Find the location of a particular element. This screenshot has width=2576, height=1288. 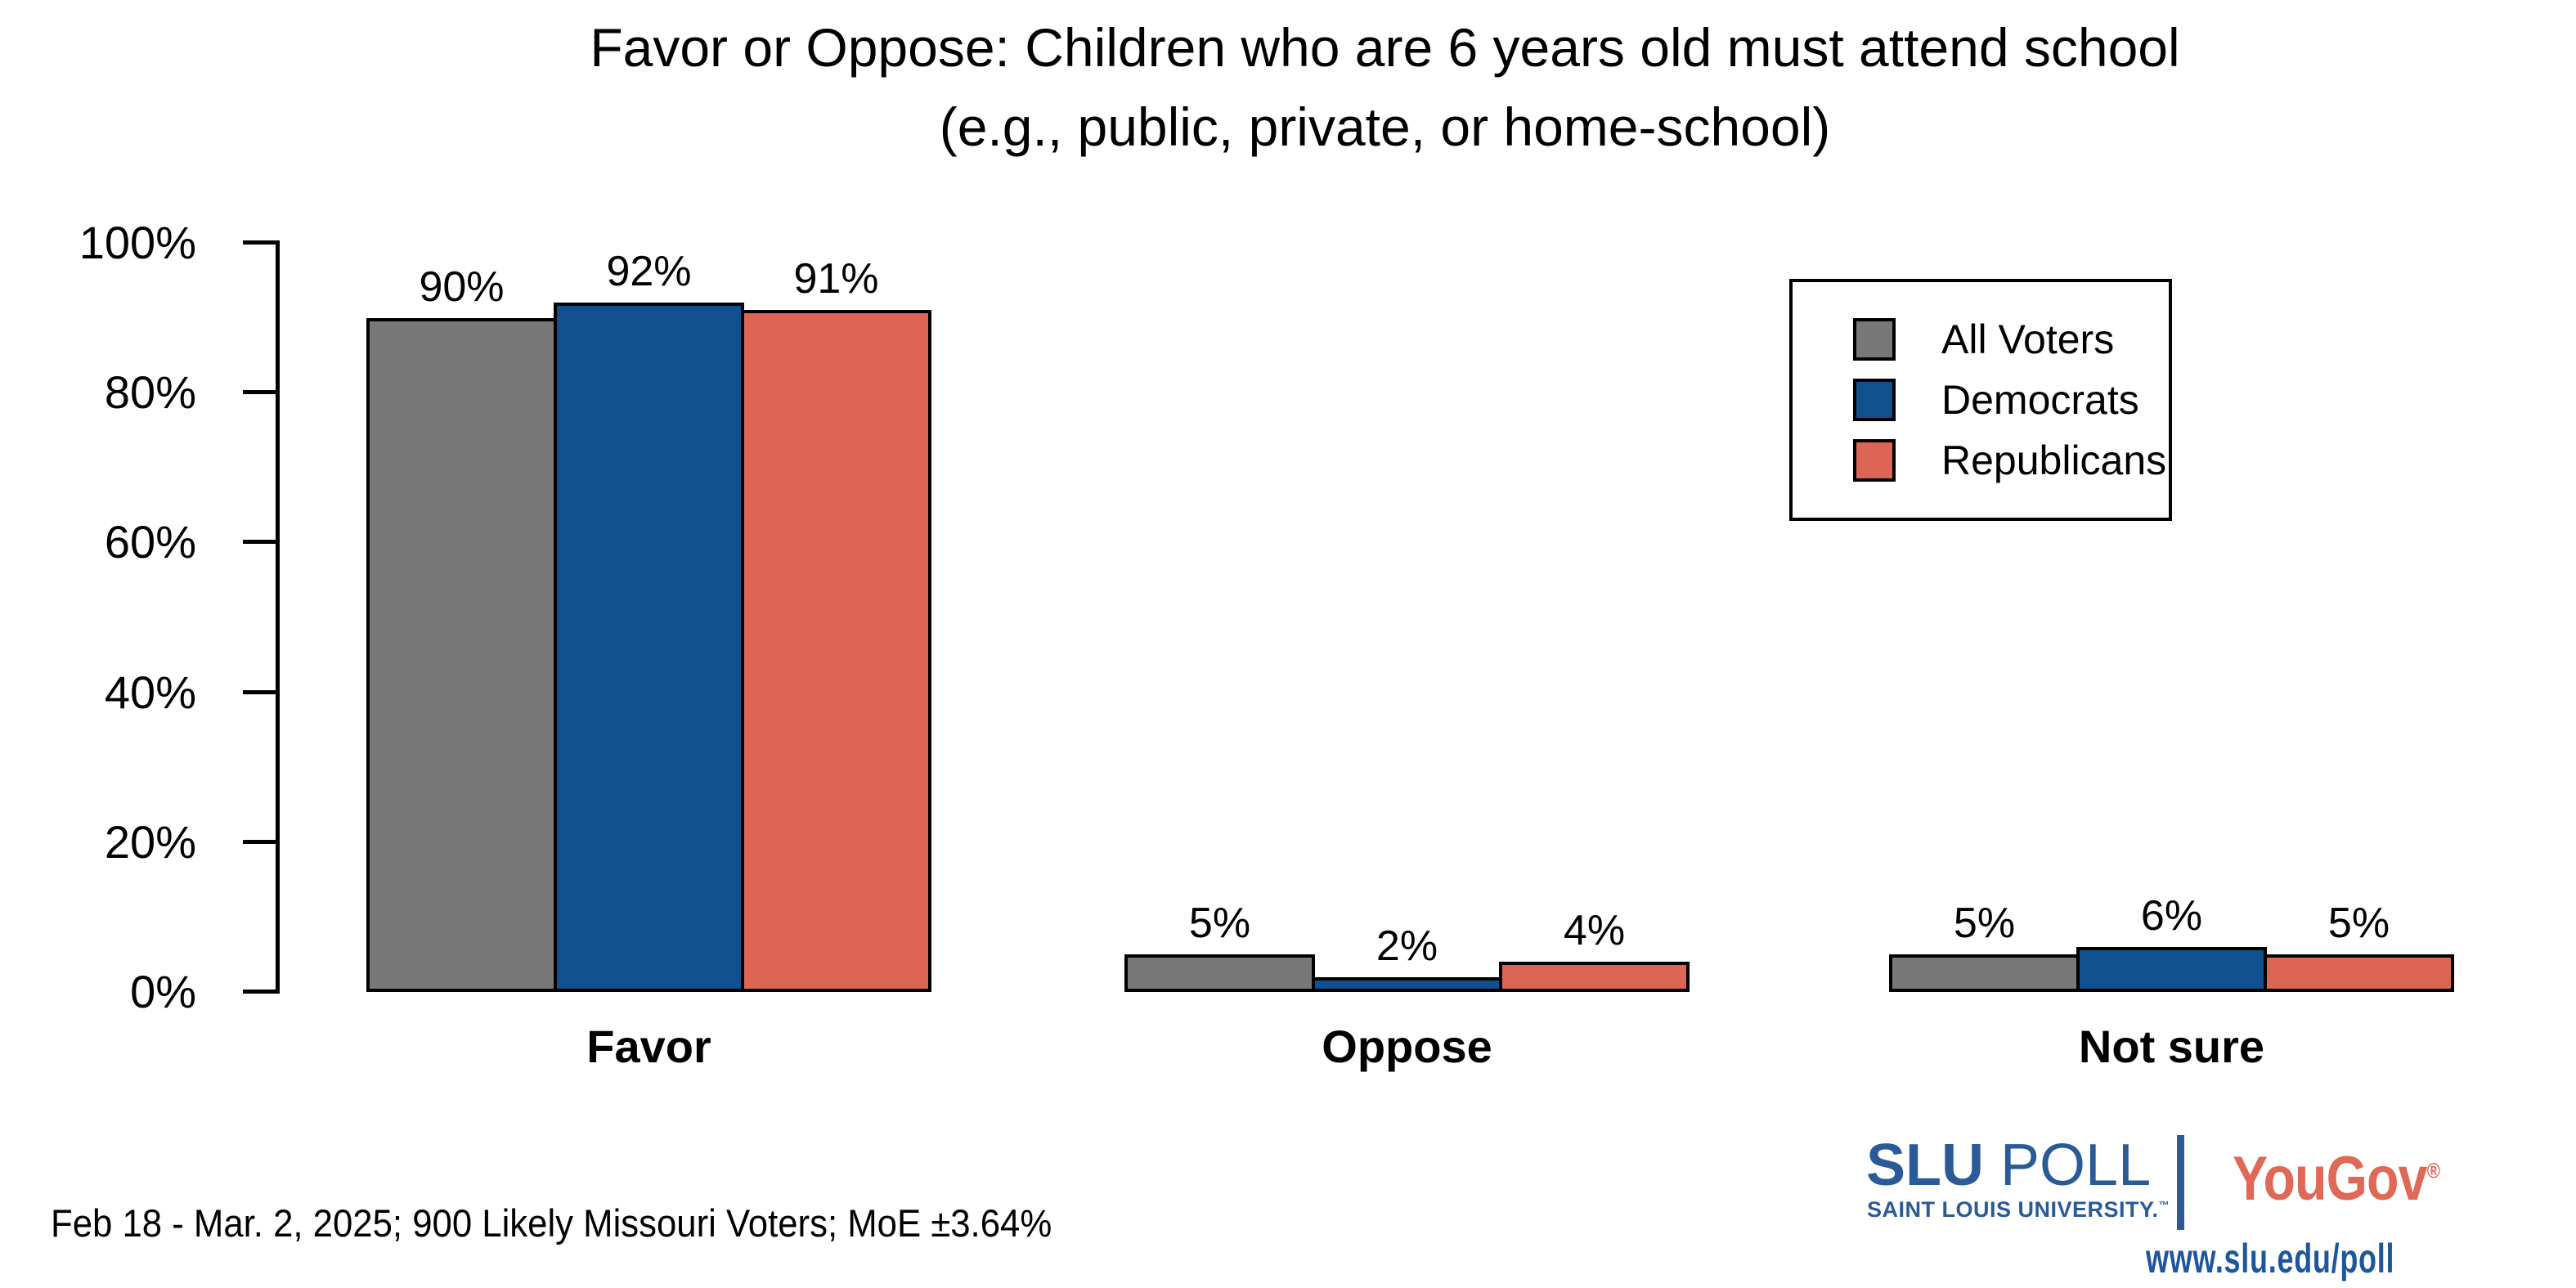

slu-poll-logo: SLU POLL is located at coordinates (2009, 1165).